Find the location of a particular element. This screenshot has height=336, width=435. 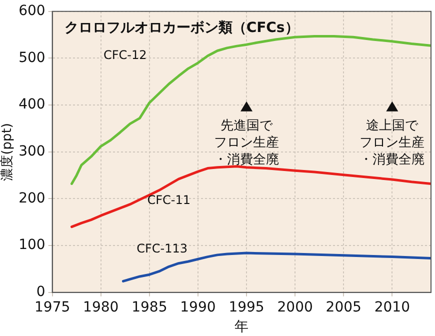

y-tick-label: 100 is located at coordinates (32, 245).